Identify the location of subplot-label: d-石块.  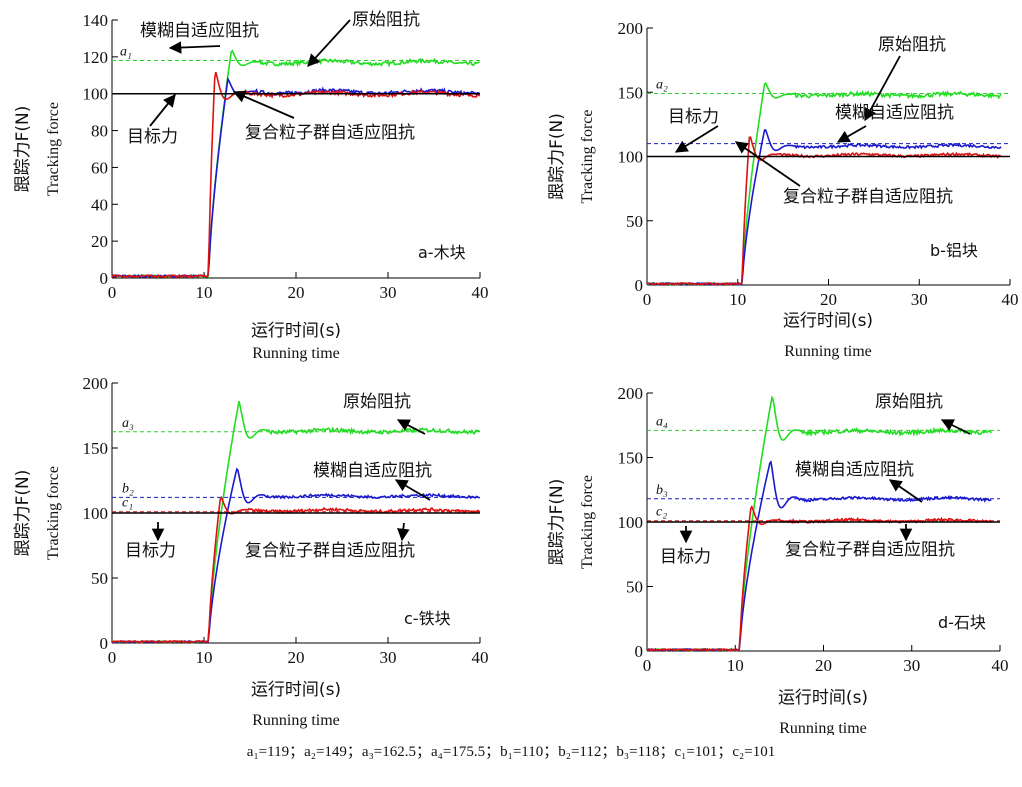
(962, 622).